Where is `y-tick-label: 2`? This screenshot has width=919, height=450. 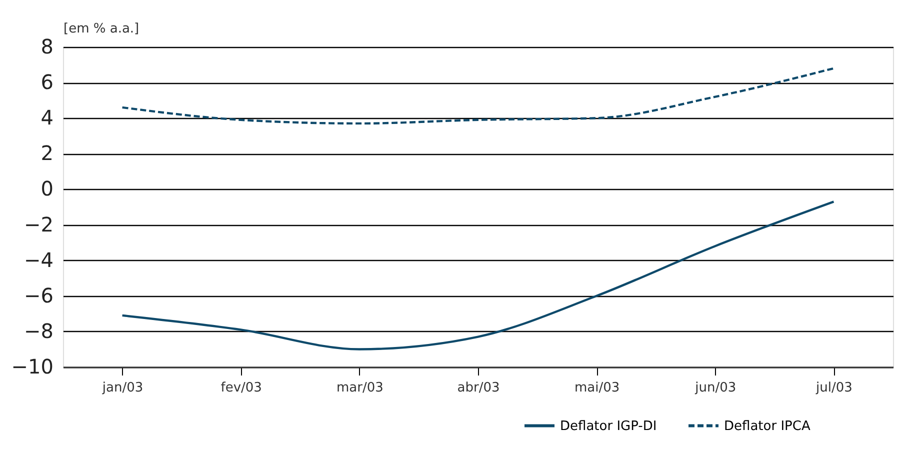 y-tick-label: 2 is located at coordinates (47, 153).